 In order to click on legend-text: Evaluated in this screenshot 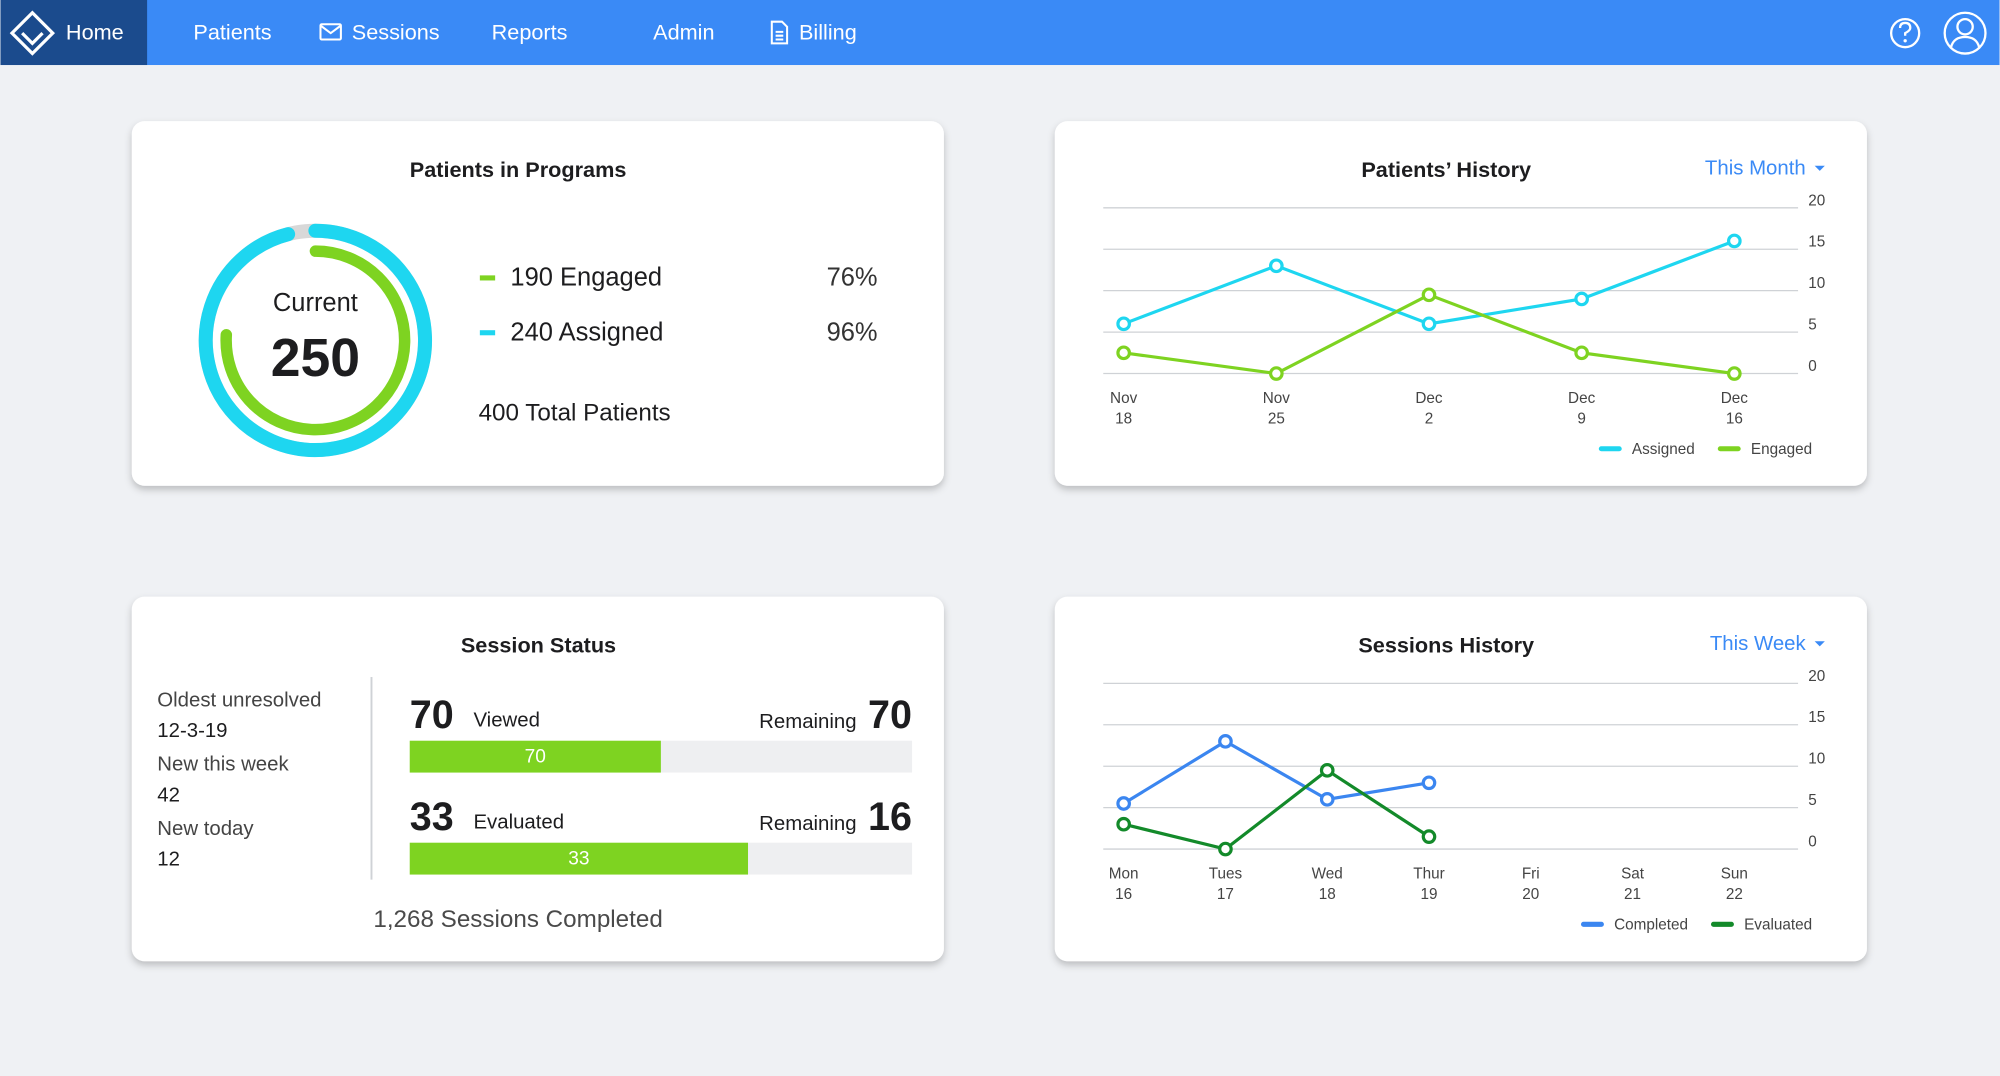, I will do `click(1778, 924)`.